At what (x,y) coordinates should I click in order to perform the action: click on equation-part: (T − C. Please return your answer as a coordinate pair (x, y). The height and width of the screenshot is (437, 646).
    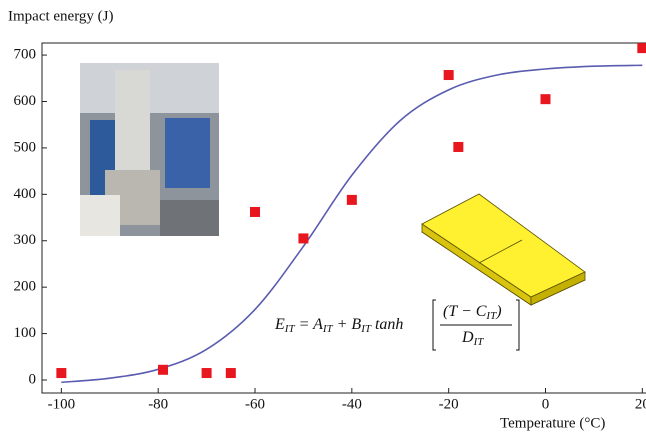
    Looking at the image, I should click on (465, 311).